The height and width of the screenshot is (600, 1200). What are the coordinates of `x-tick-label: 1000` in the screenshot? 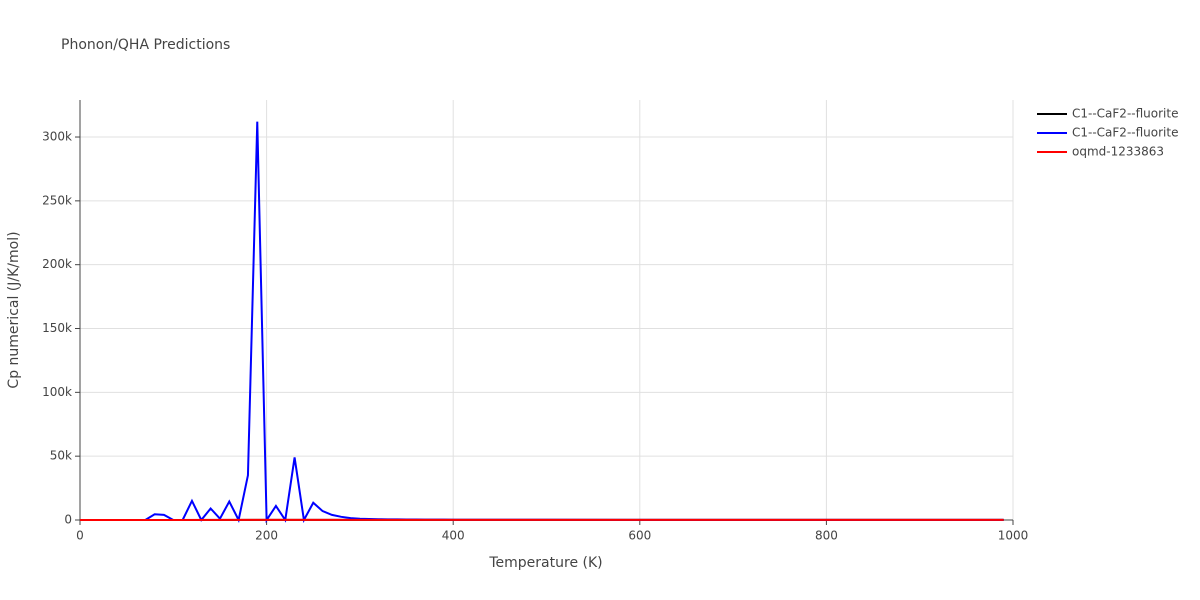 It's located at (1013, 536).